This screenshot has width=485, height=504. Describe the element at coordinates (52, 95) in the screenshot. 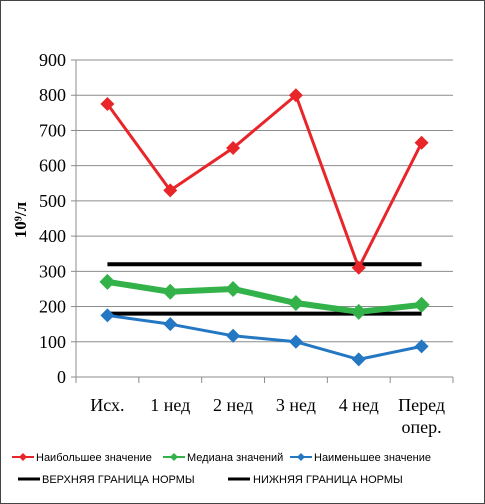

I see `y-tick-label: 800` at that location.